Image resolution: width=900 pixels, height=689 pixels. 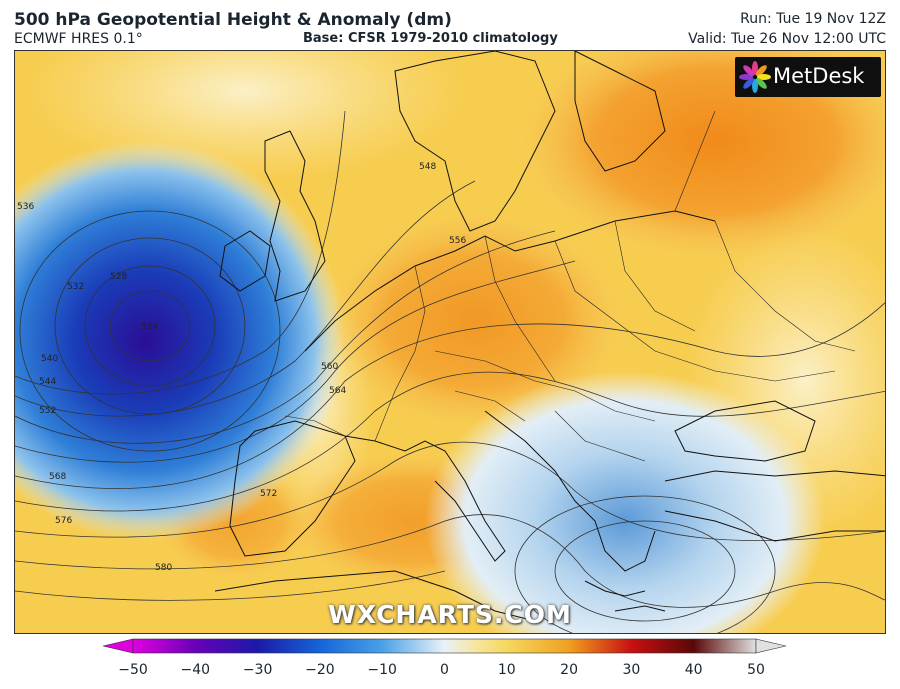 What do you see at coordinates (506, 670) in the screenshot?
I see `colorbar-tick-label: 10` at bounding box center [506, 670].